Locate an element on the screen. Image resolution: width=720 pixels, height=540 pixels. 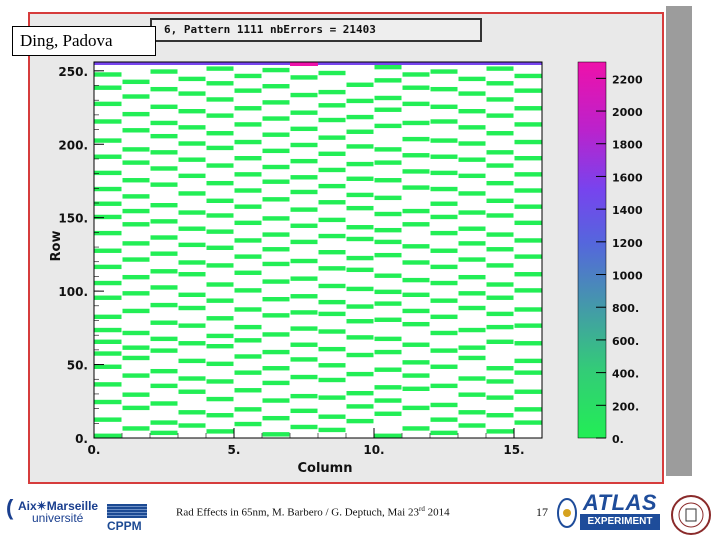
x-axis: 0. 5. 10. 15. is located at coordinates (315, 442).